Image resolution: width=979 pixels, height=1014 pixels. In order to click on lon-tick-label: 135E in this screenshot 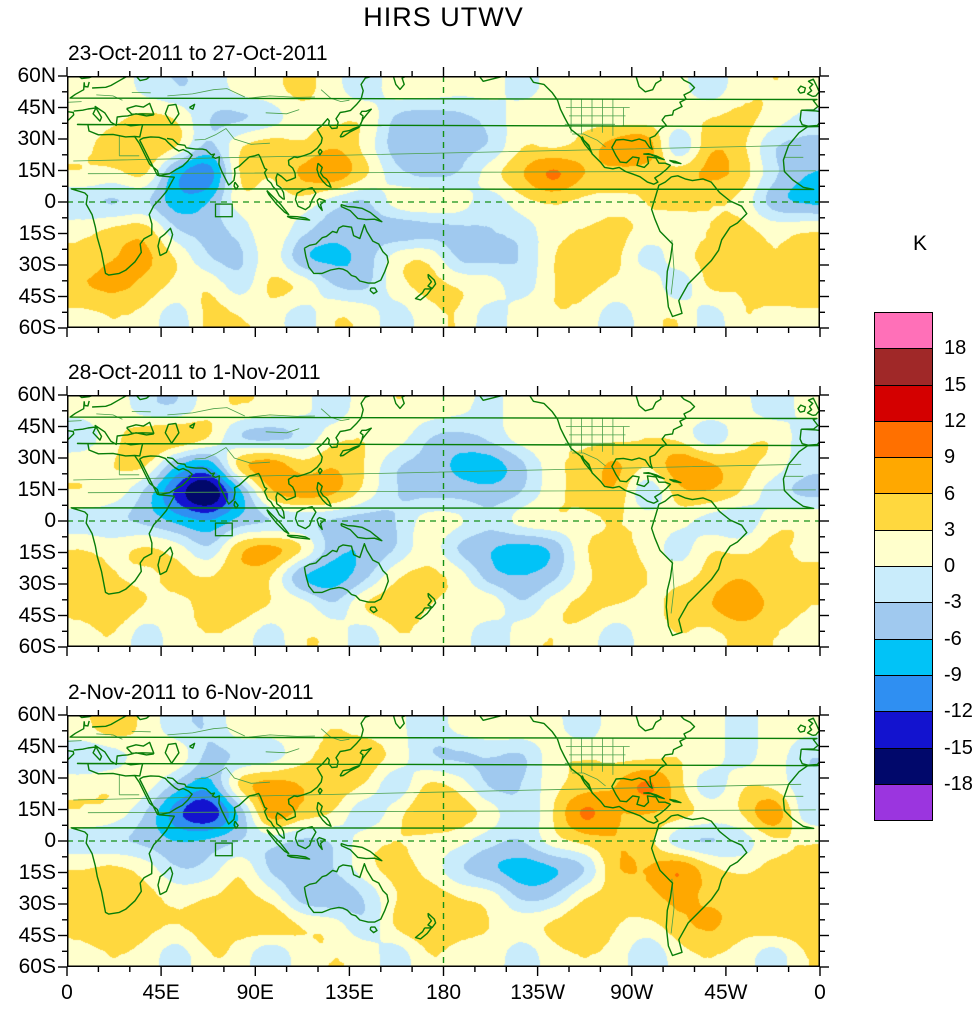, I will do `click(349, 992)`.